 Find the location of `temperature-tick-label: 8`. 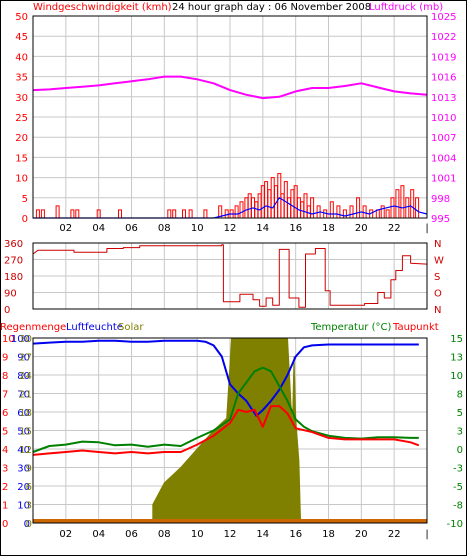

temperature-tick-label: 8 is located at coordinates (460, 395).